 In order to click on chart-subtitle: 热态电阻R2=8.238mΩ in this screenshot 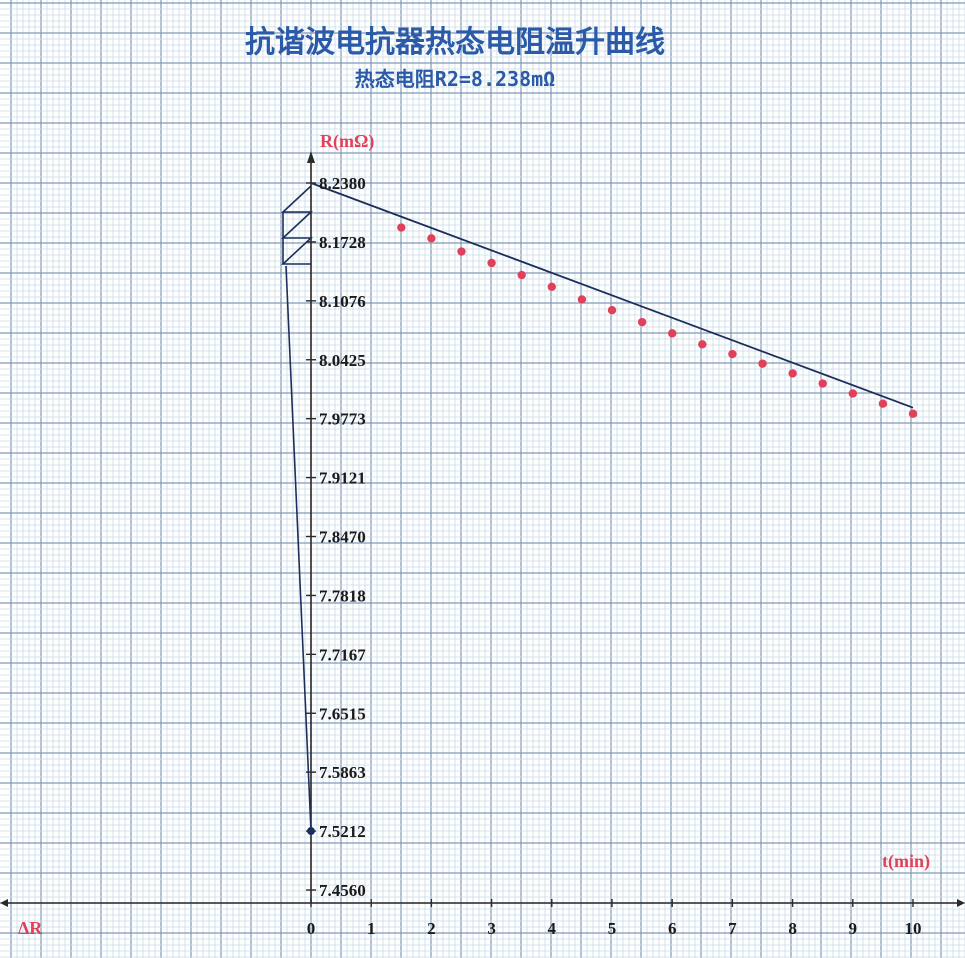, I will do `click(455, 79)`.